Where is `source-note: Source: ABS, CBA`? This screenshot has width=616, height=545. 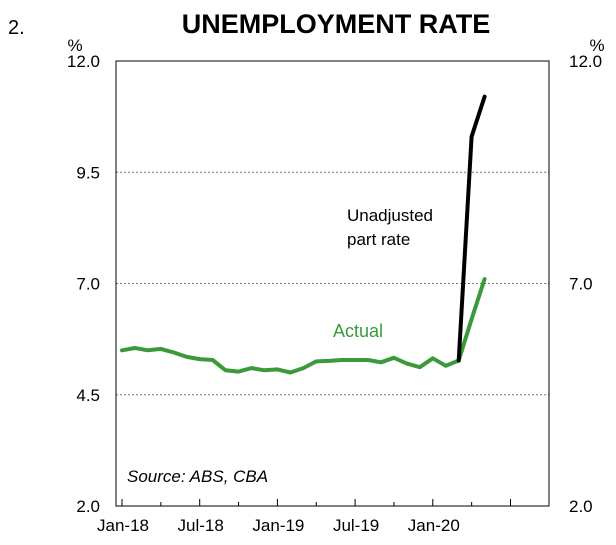
source-note: Source: ABS, CBA is located at coordinates (197, 476).